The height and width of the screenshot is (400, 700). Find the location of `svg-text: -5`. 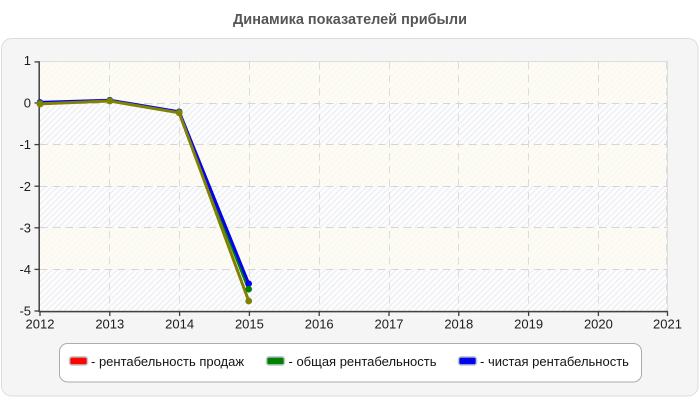

svg-text: -5 is located at coordinates (25, 311).